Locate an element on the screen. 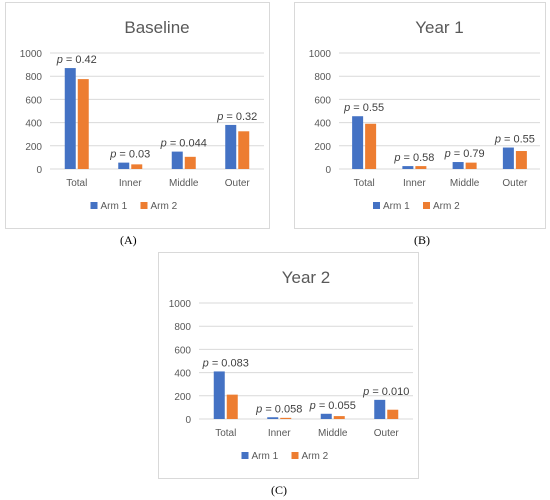 This screenshot has width=550, height=500. panel-label-c: (C) is located at coordinates (279, 490).